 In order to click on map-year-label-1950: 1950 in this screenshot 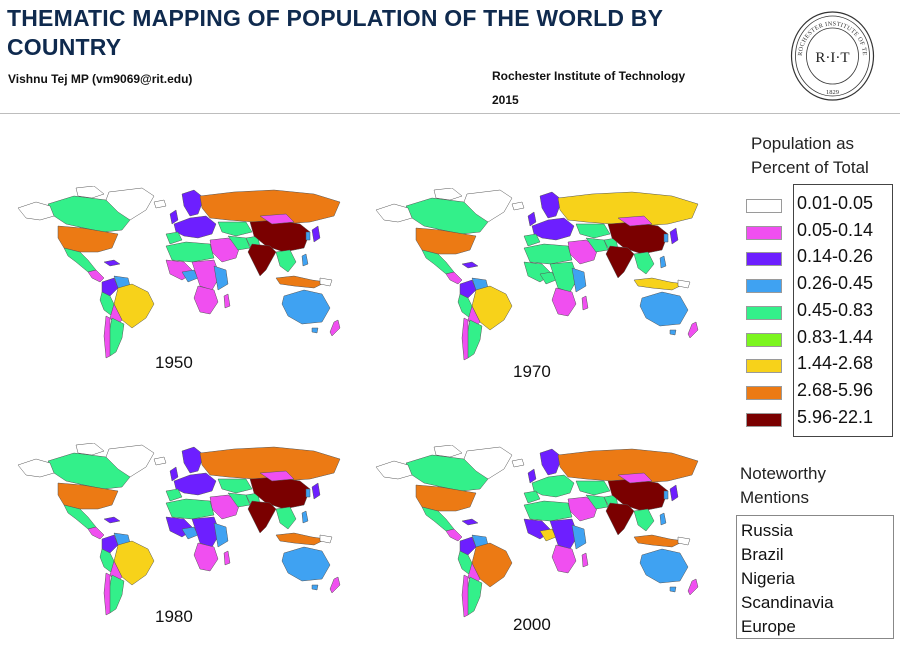, I will do `click(174, 362)`.